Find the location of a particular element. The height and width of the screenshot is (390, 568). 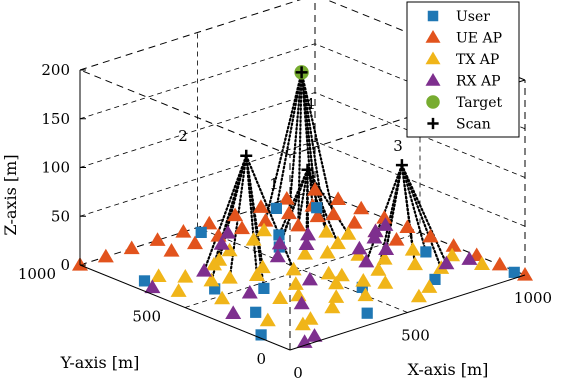

legend-label-target: Target is located at coordinates (479, 103).